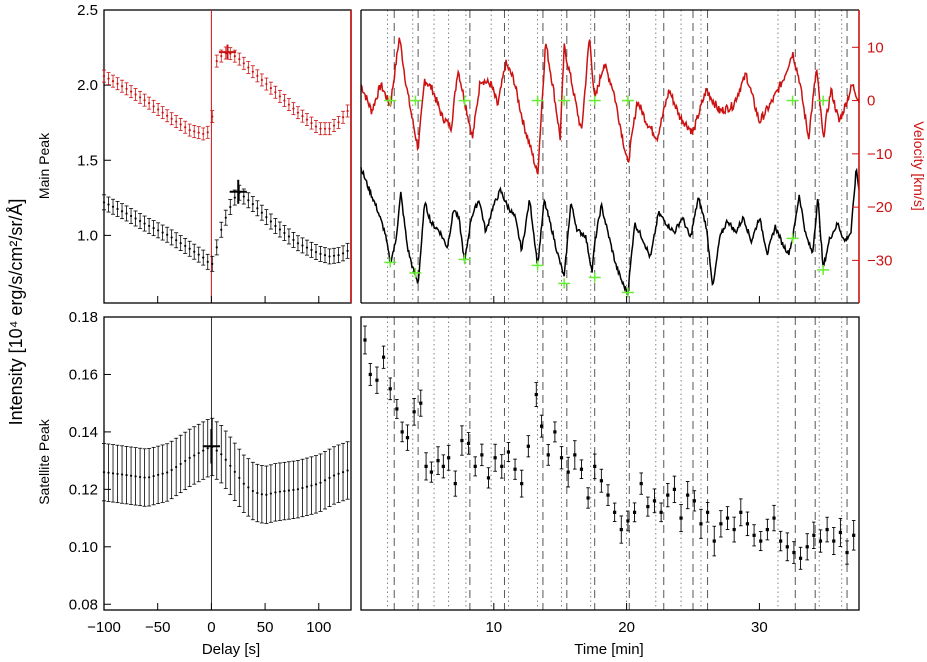 The width and height of the screenshot is (927, 662). I want to click on y-tick-label: 1.5, so click(87, 160).